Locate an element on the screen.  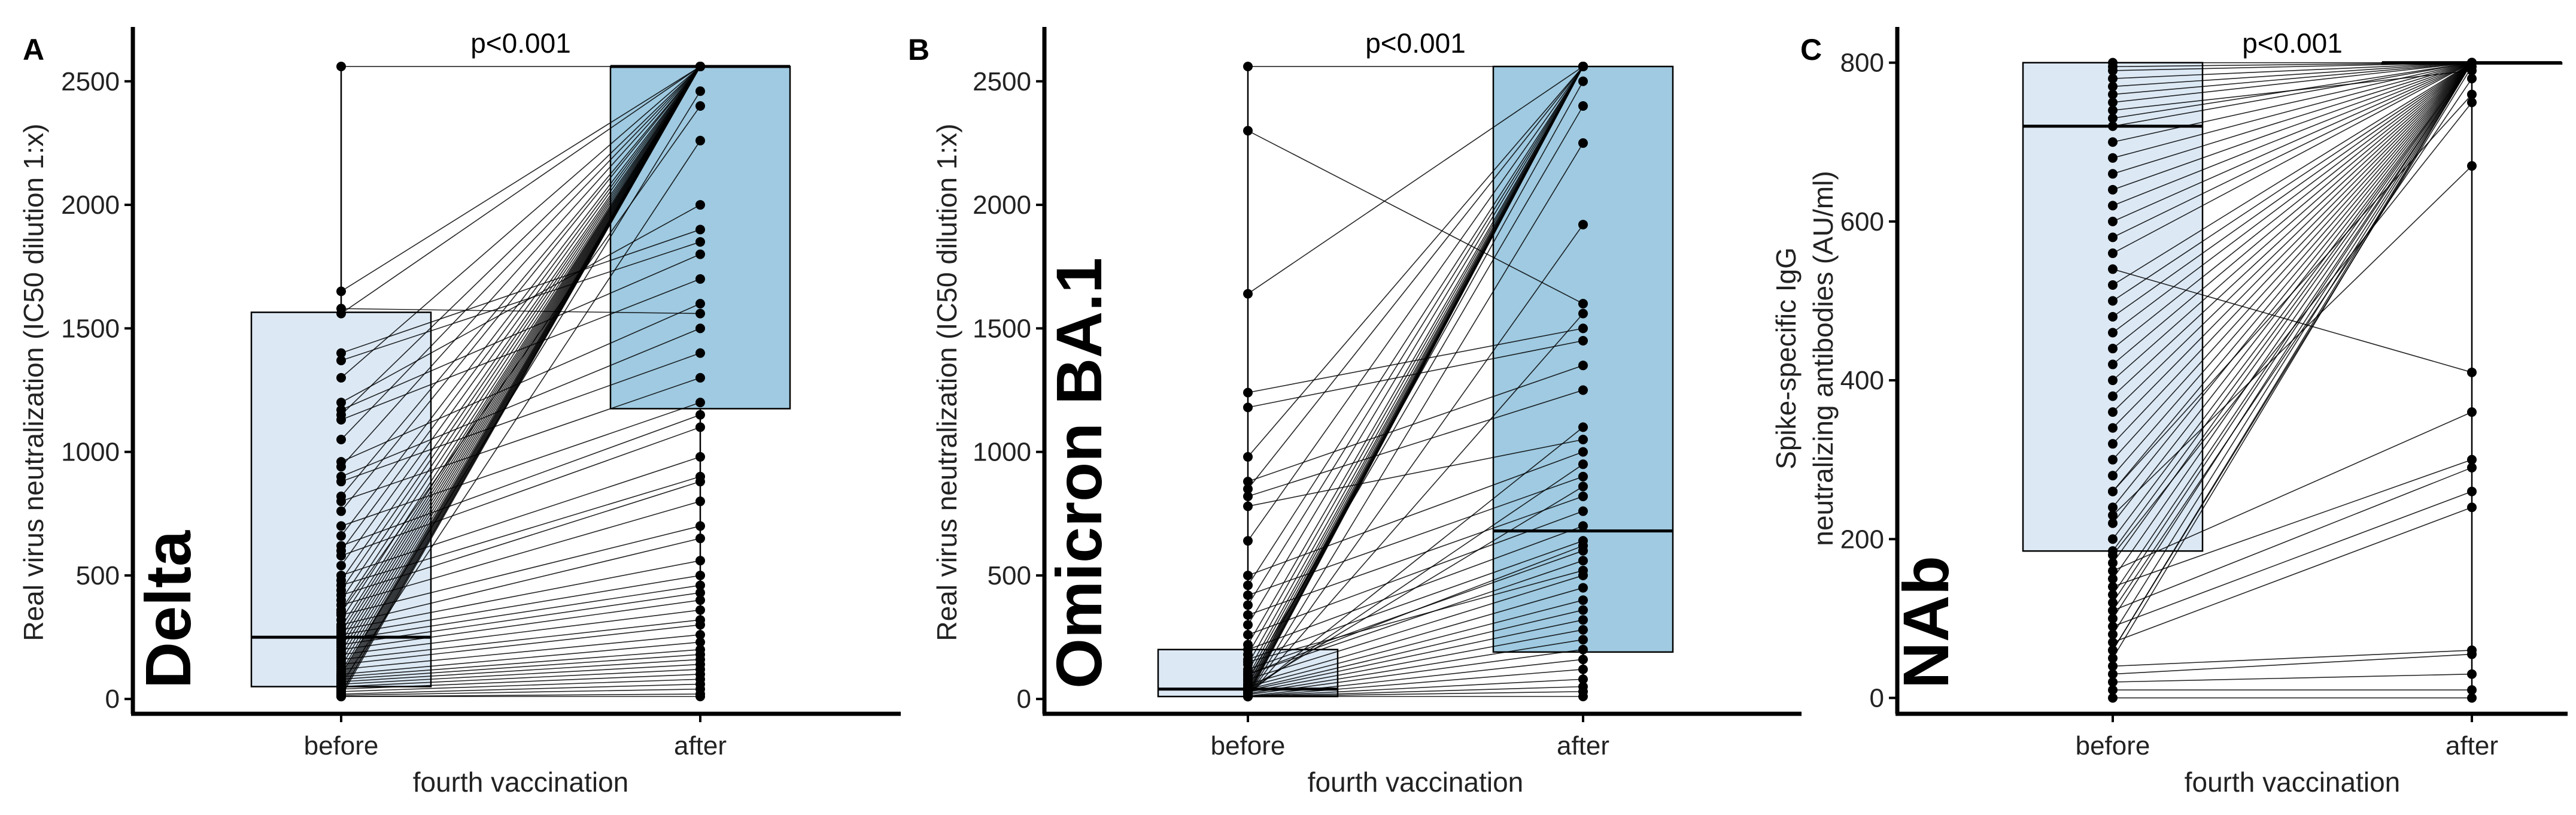
y-tick-label: 2000 is located at coordinates (1002, 205).